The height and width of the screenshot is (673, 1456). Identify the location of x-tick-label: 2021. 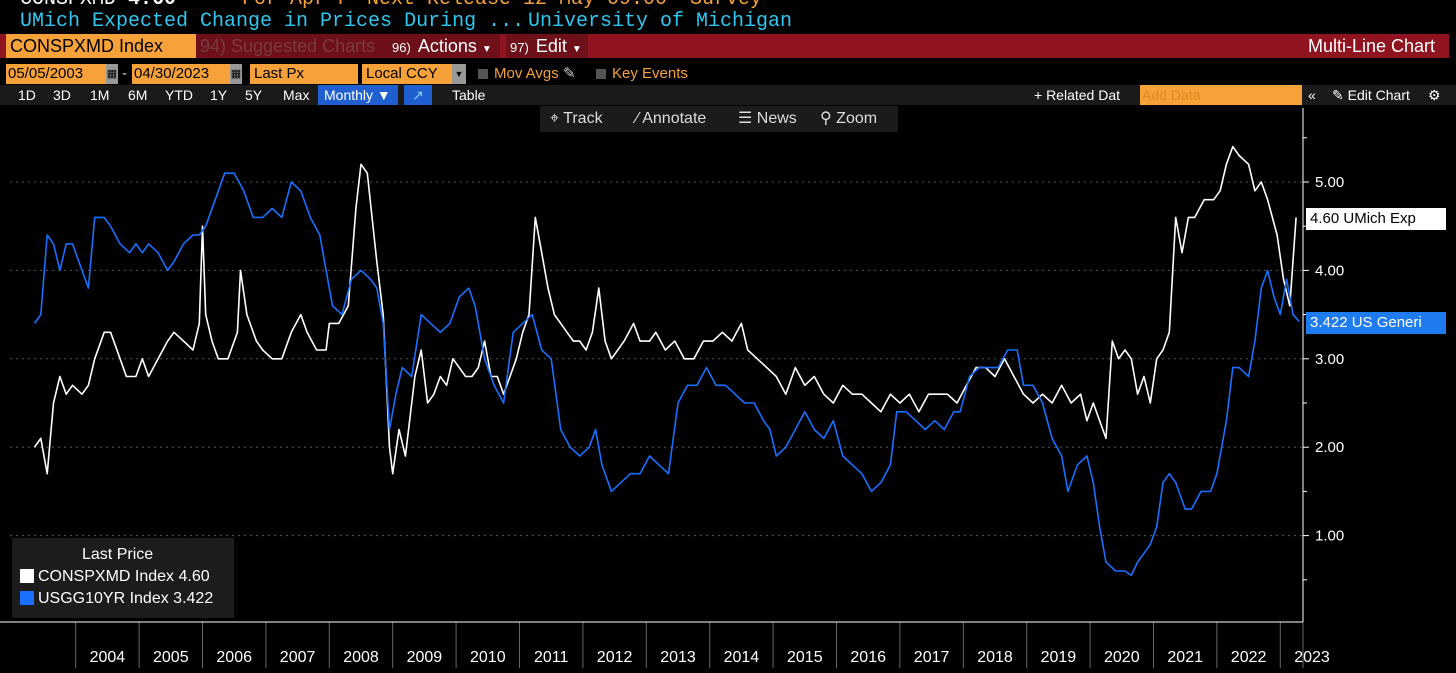
(1185, 657).